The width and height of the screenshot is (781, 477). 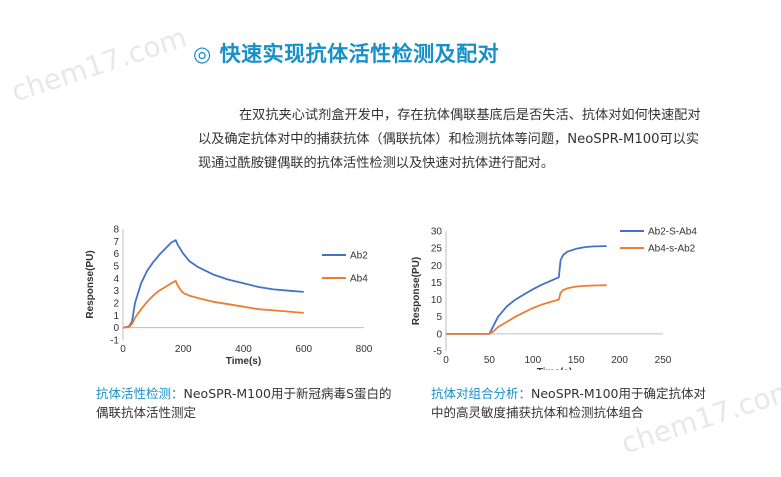 What do you see at coordinates (437, 266) in the screenshot?
I see `y-tick-label: 20` at bounding box center [437, 266].